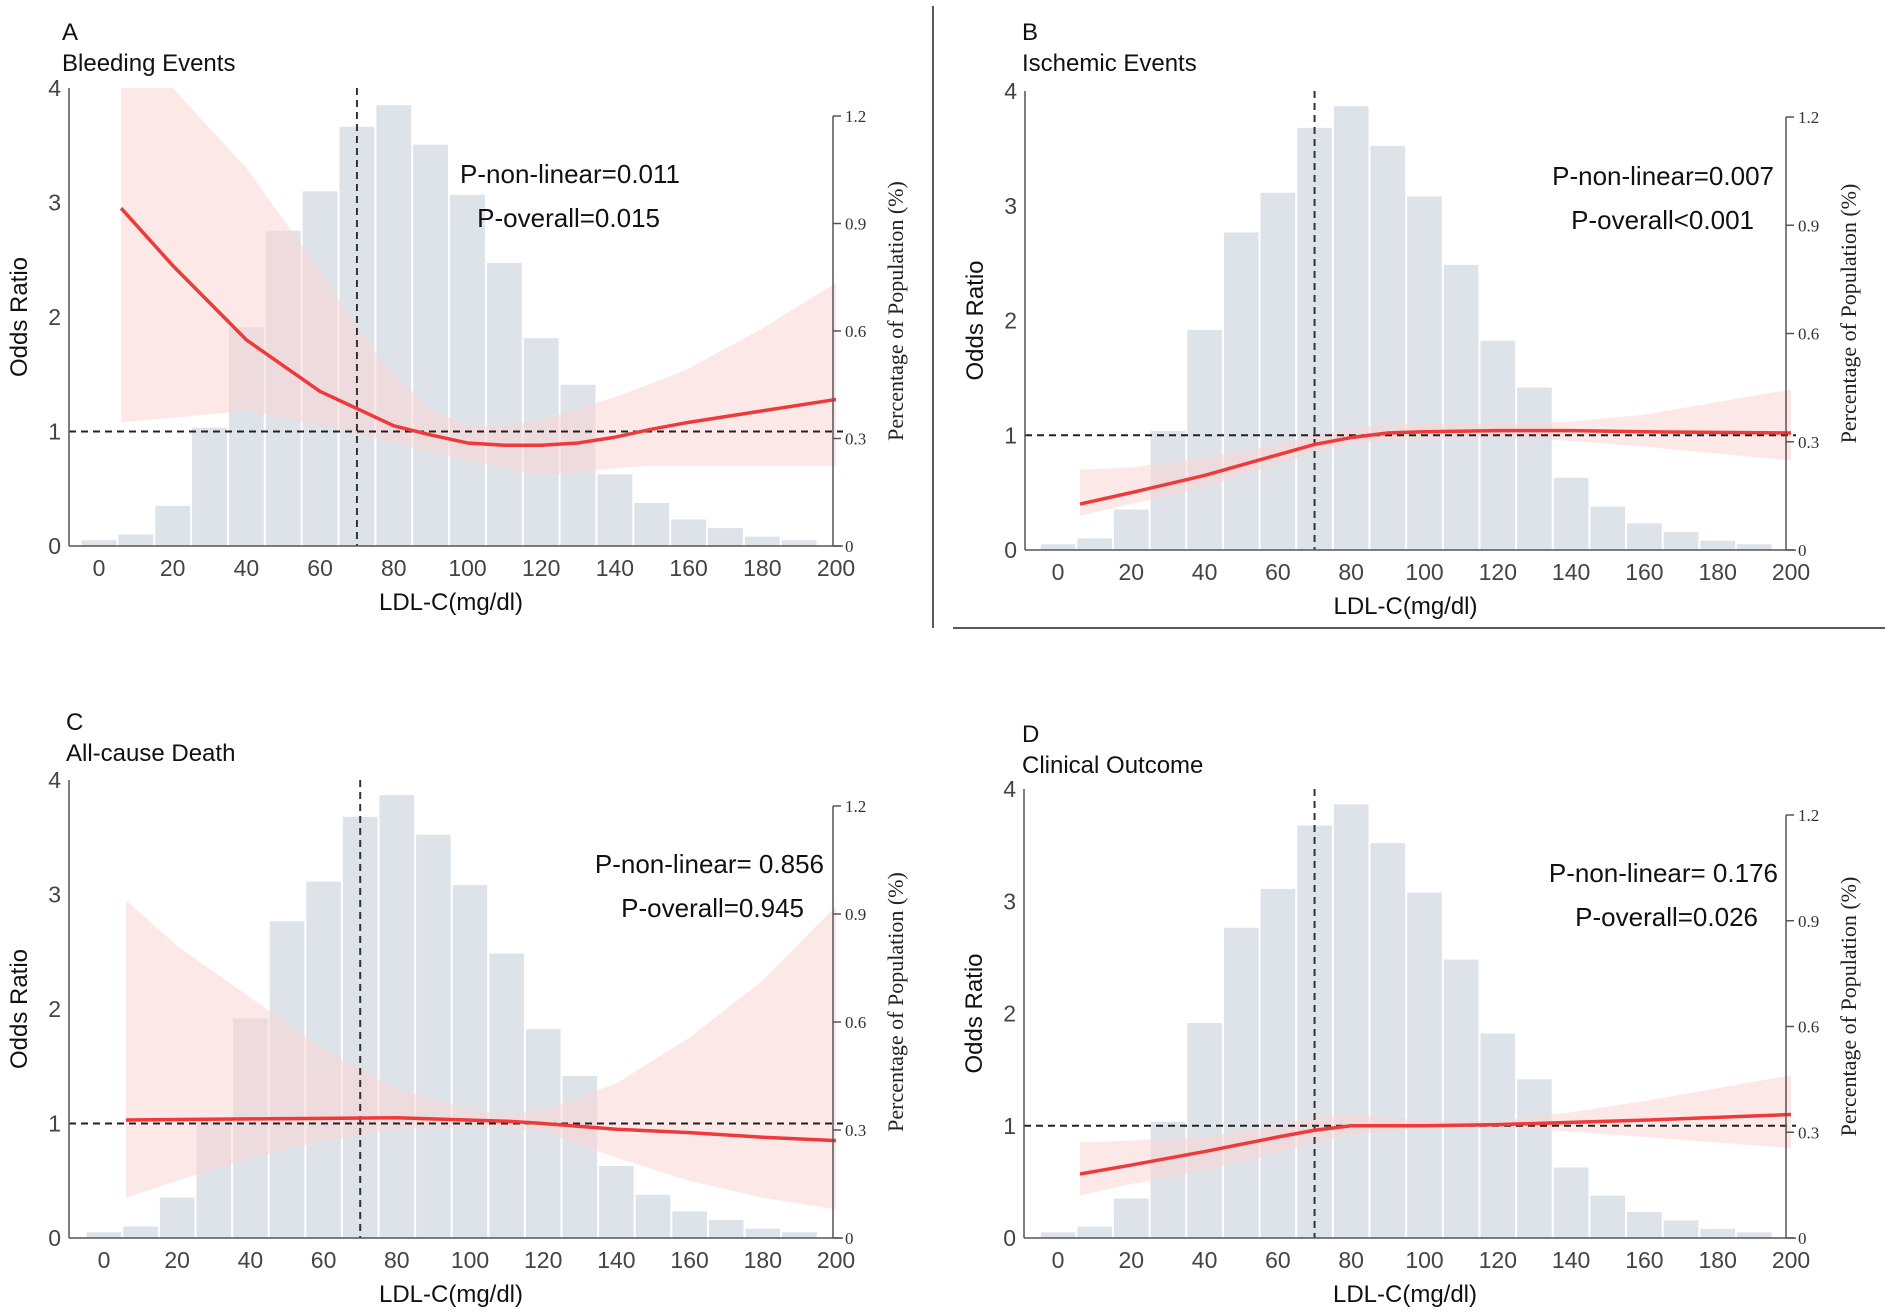  I want to click on y-tick-label: 3, so click(1010, 206).